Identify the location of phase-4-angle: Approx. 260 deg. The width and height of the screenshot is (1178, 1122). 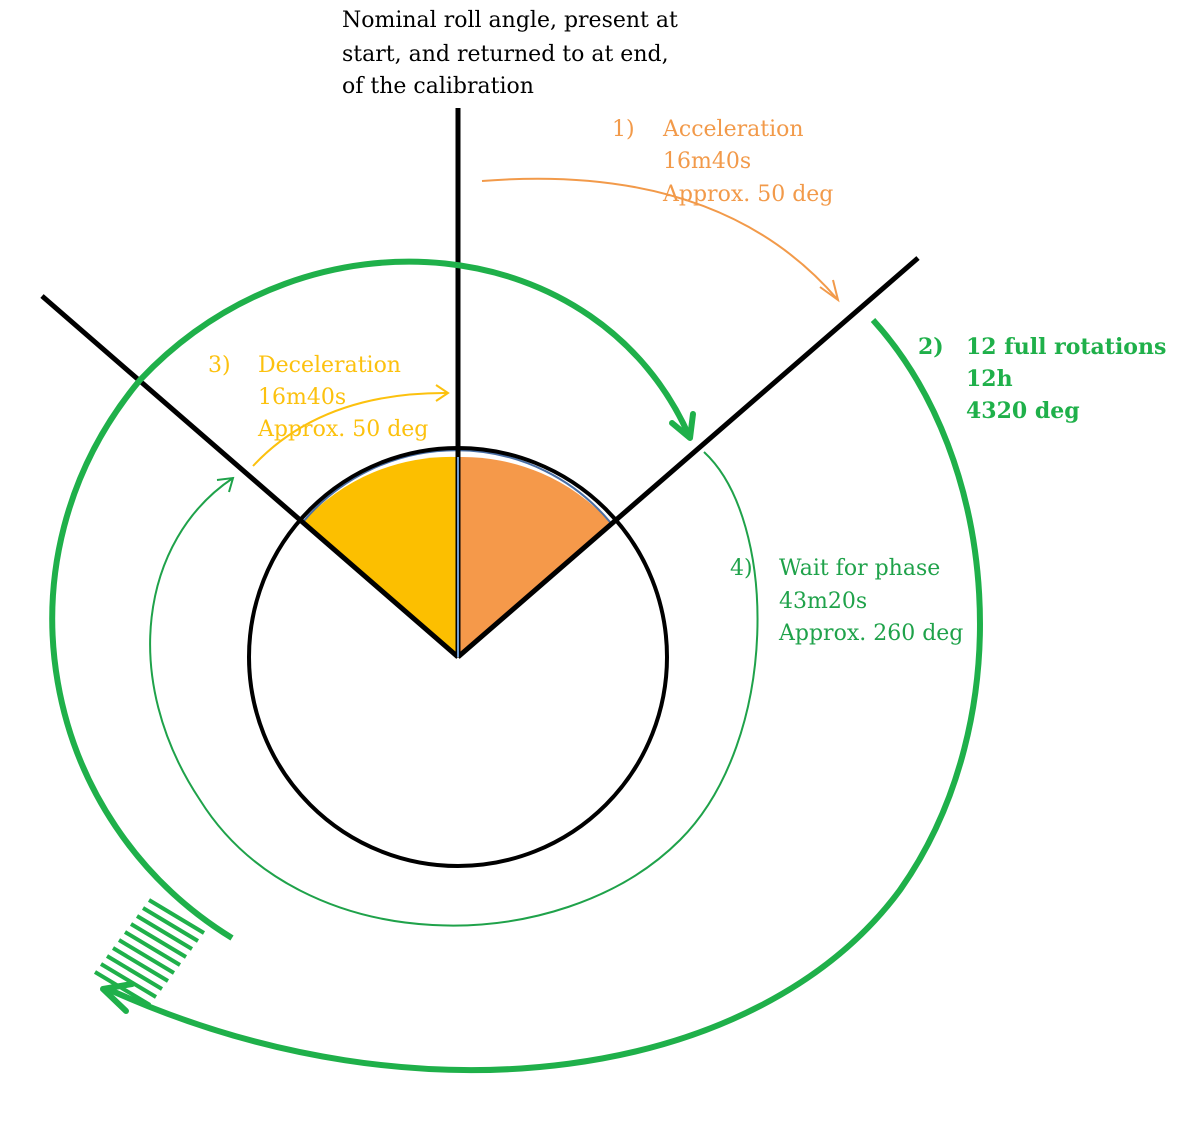
(871, 633).